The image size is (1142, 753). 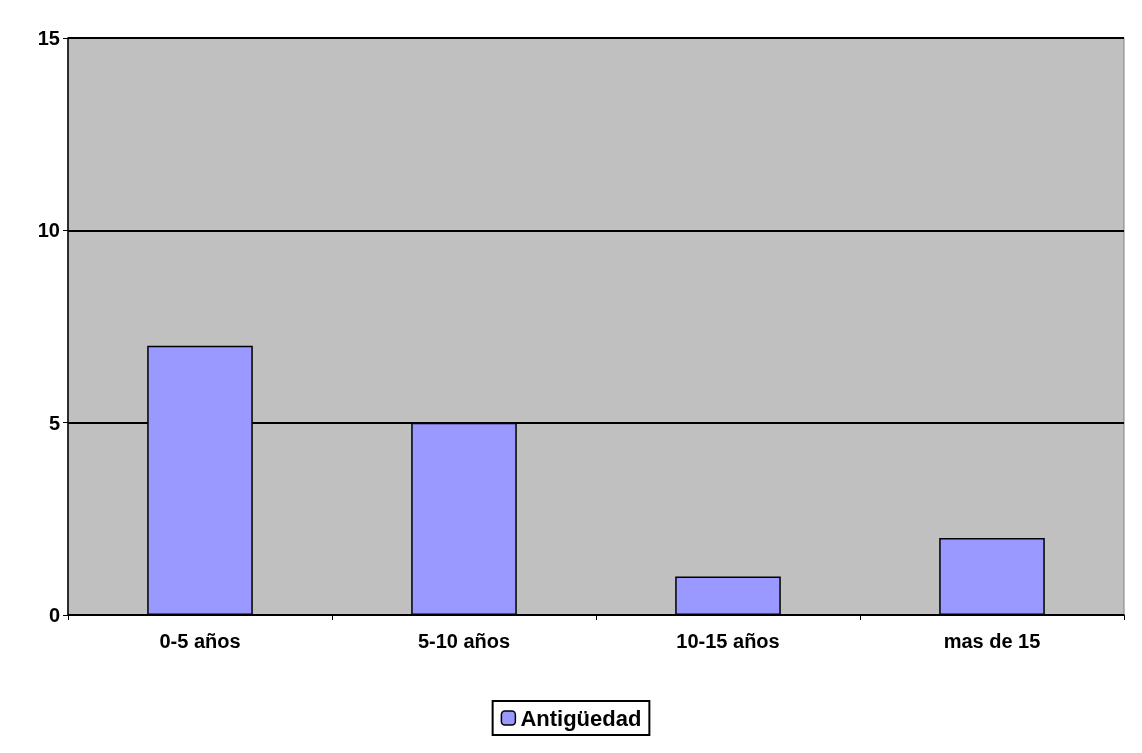 What do you see at coordinates (54, 422) in the screenshot?
I see `y-tick-label: 5` at bounding box center [54, 422].